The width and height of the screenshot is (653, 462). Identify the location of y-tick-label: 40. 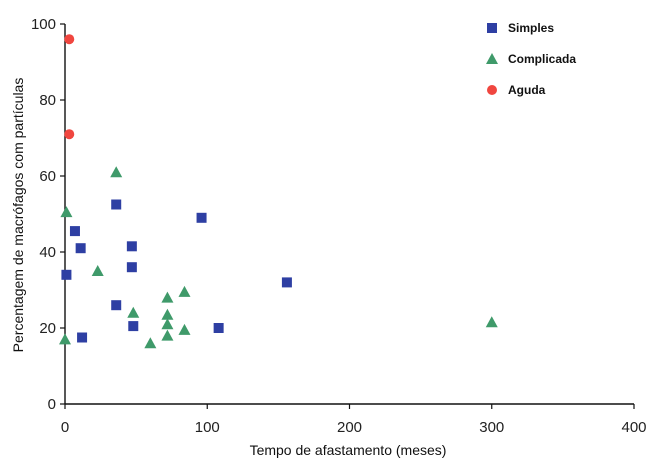
(47, 252).